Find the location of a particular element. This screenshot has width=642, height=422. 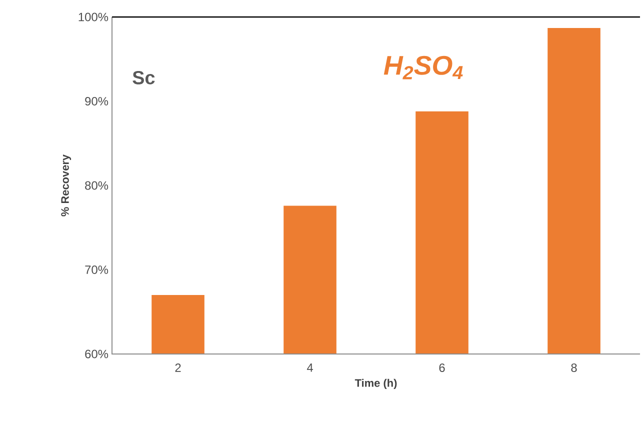

annotation: H$_{2}$SO$_{4}$ is located at coordinates (423, 68).